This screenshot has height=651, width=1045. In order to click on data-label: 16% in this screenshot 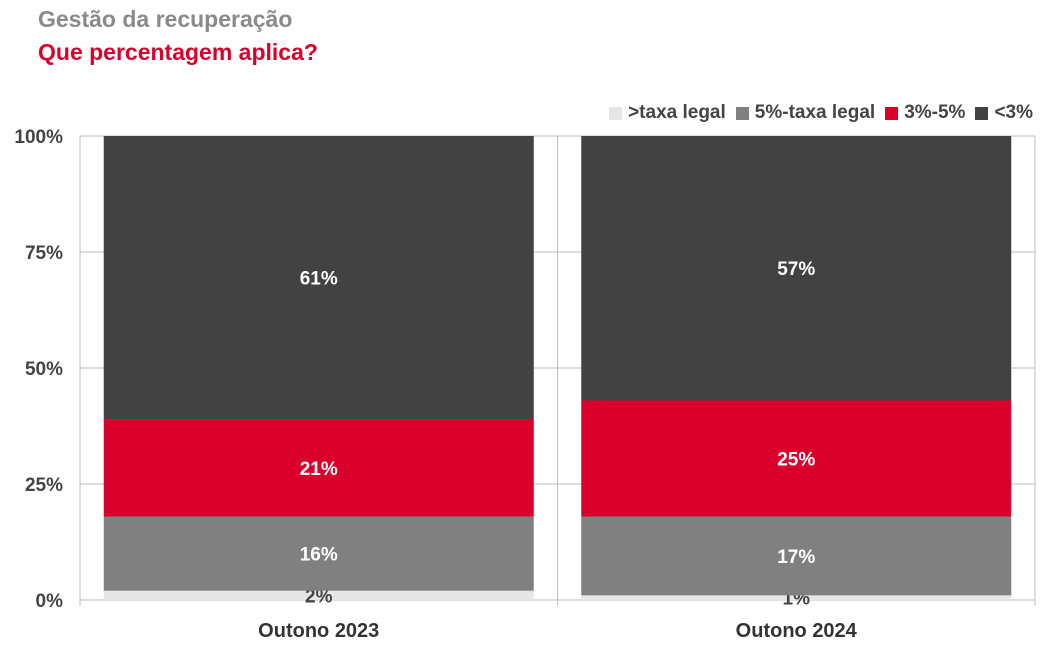, I will do `click(319, 555)`.